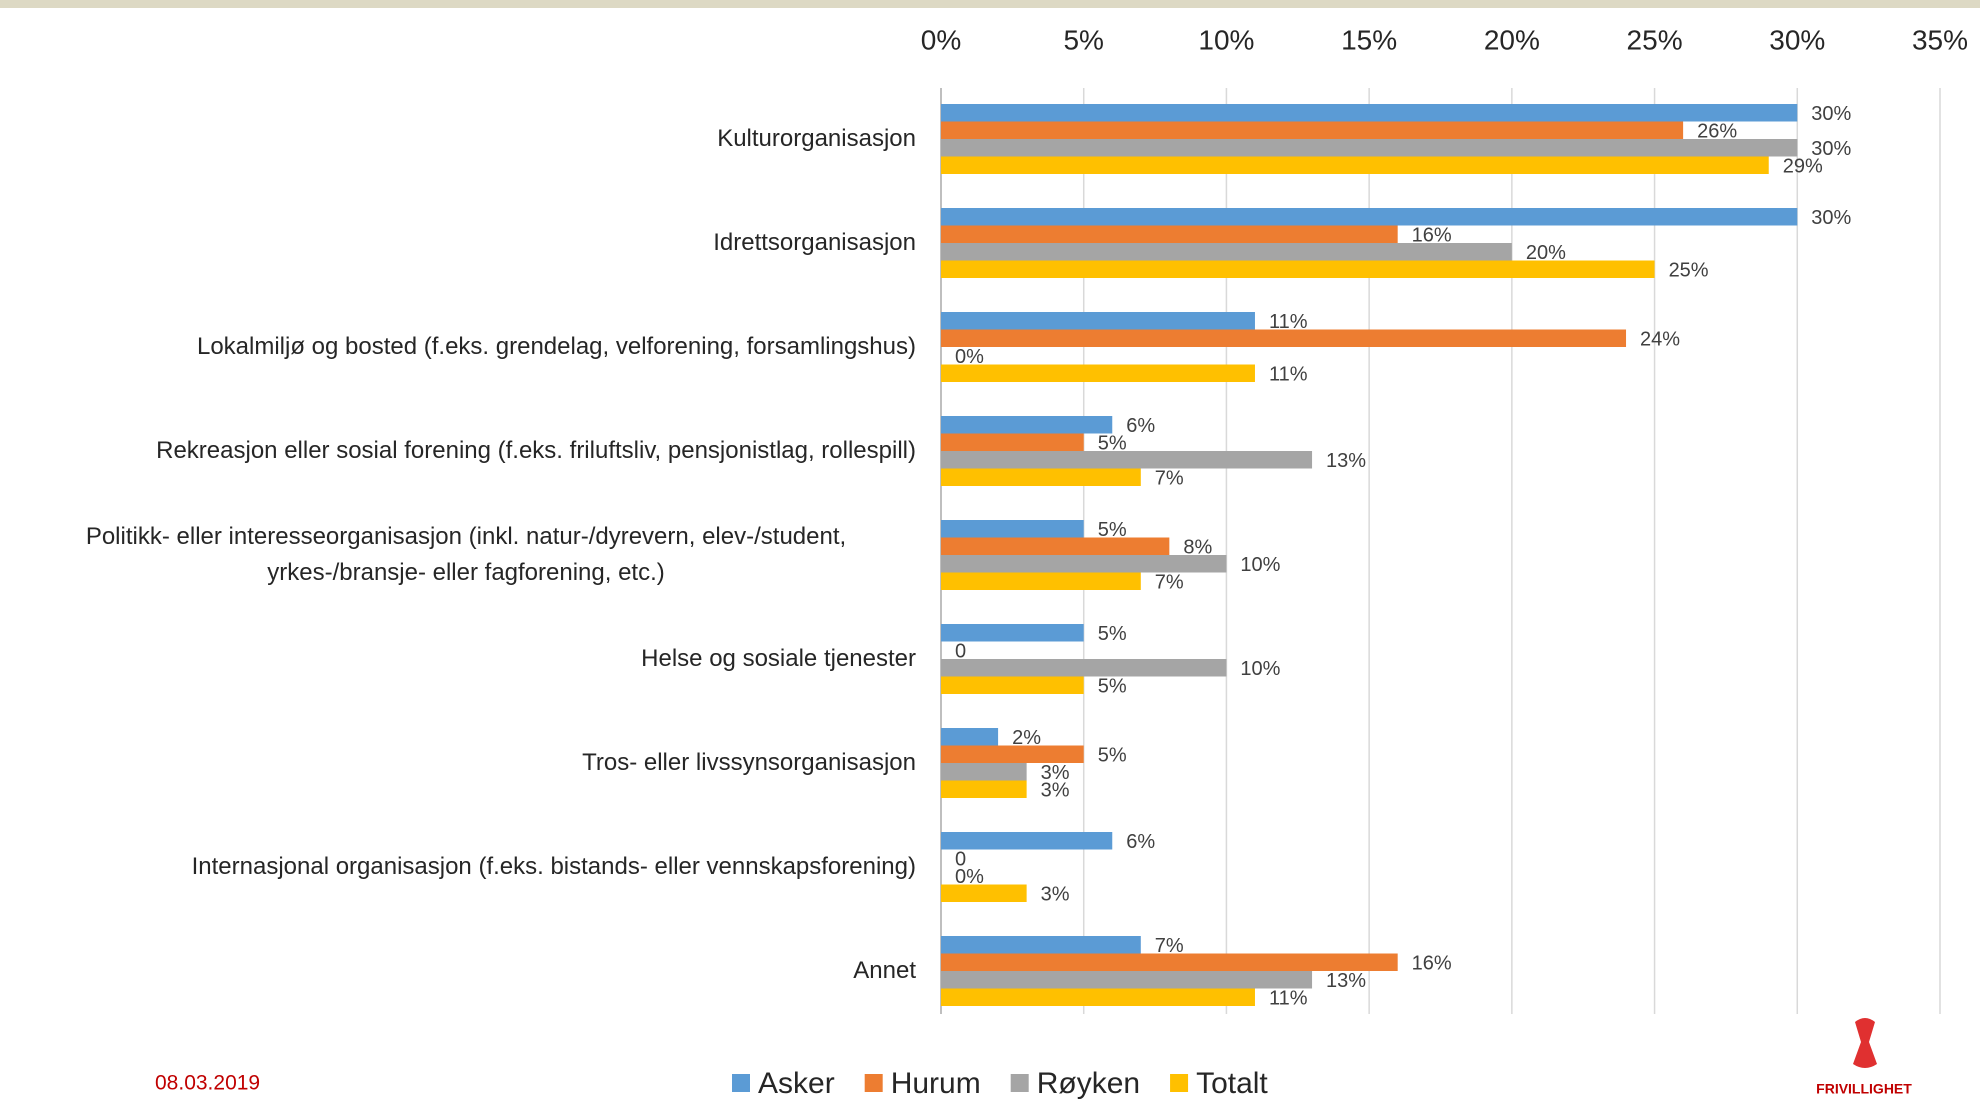 The height and width of the screenshot is (1104, 1980). What do you see at coordinates (814, 242) in the screenshot?
I see `category-label: Idrettsorganisasjon` at bounding box center [814, 242].